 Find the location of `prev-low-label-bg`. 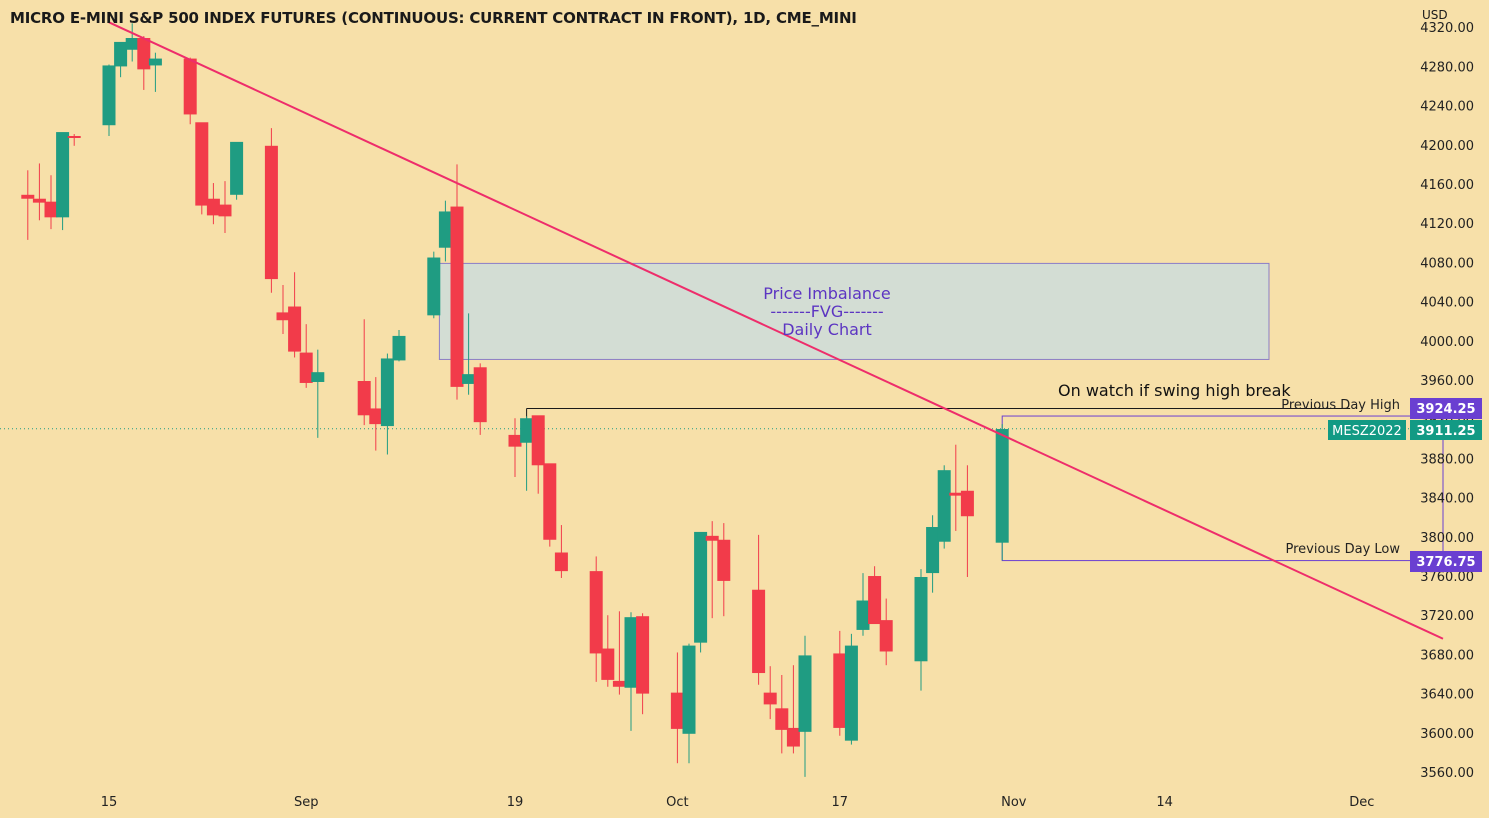

prev-low-label-bg is located at coordinates (1446, 561).